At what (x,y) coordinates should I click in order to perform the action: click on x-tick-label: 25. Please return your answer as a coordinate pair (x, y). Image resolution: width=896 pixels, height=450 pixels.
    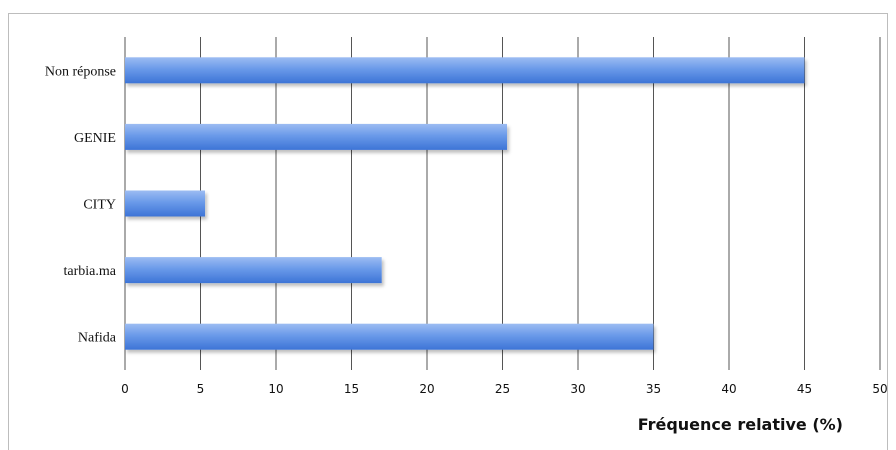
    Looking at the image, I should click on (502, 389).